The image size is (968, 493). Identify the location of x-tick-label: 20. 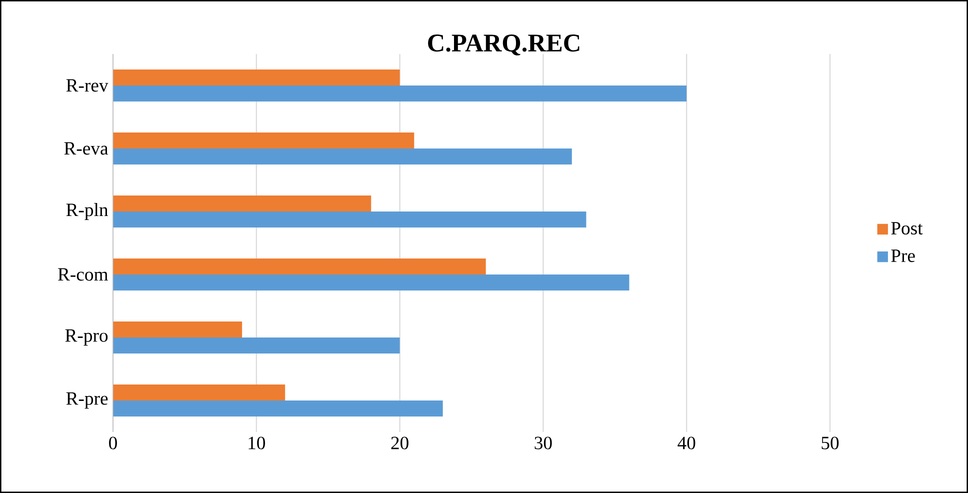
(399, 443).